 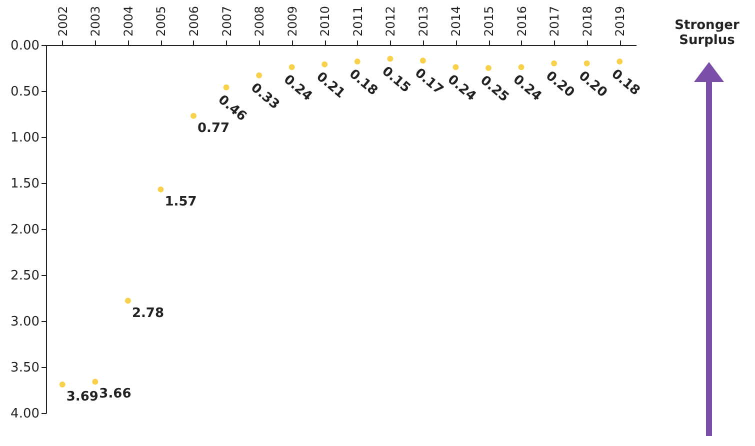 I want to click on x-tick-label: 2005, so click(x=161, y=21).